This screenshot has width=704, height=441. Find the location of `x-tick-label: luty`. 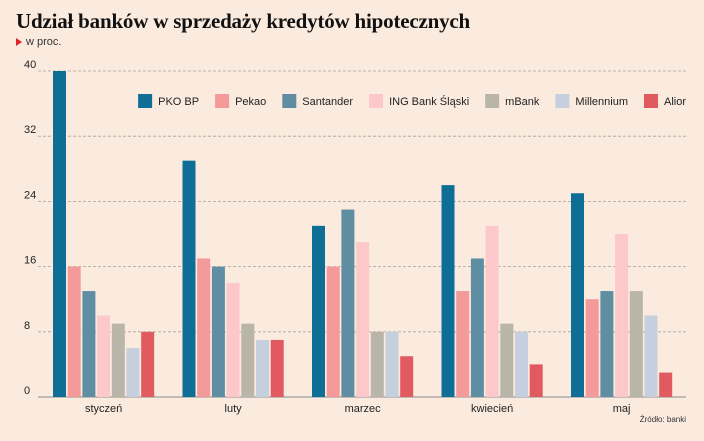

x-tick-label: luty is located at coordinates (234, 409).